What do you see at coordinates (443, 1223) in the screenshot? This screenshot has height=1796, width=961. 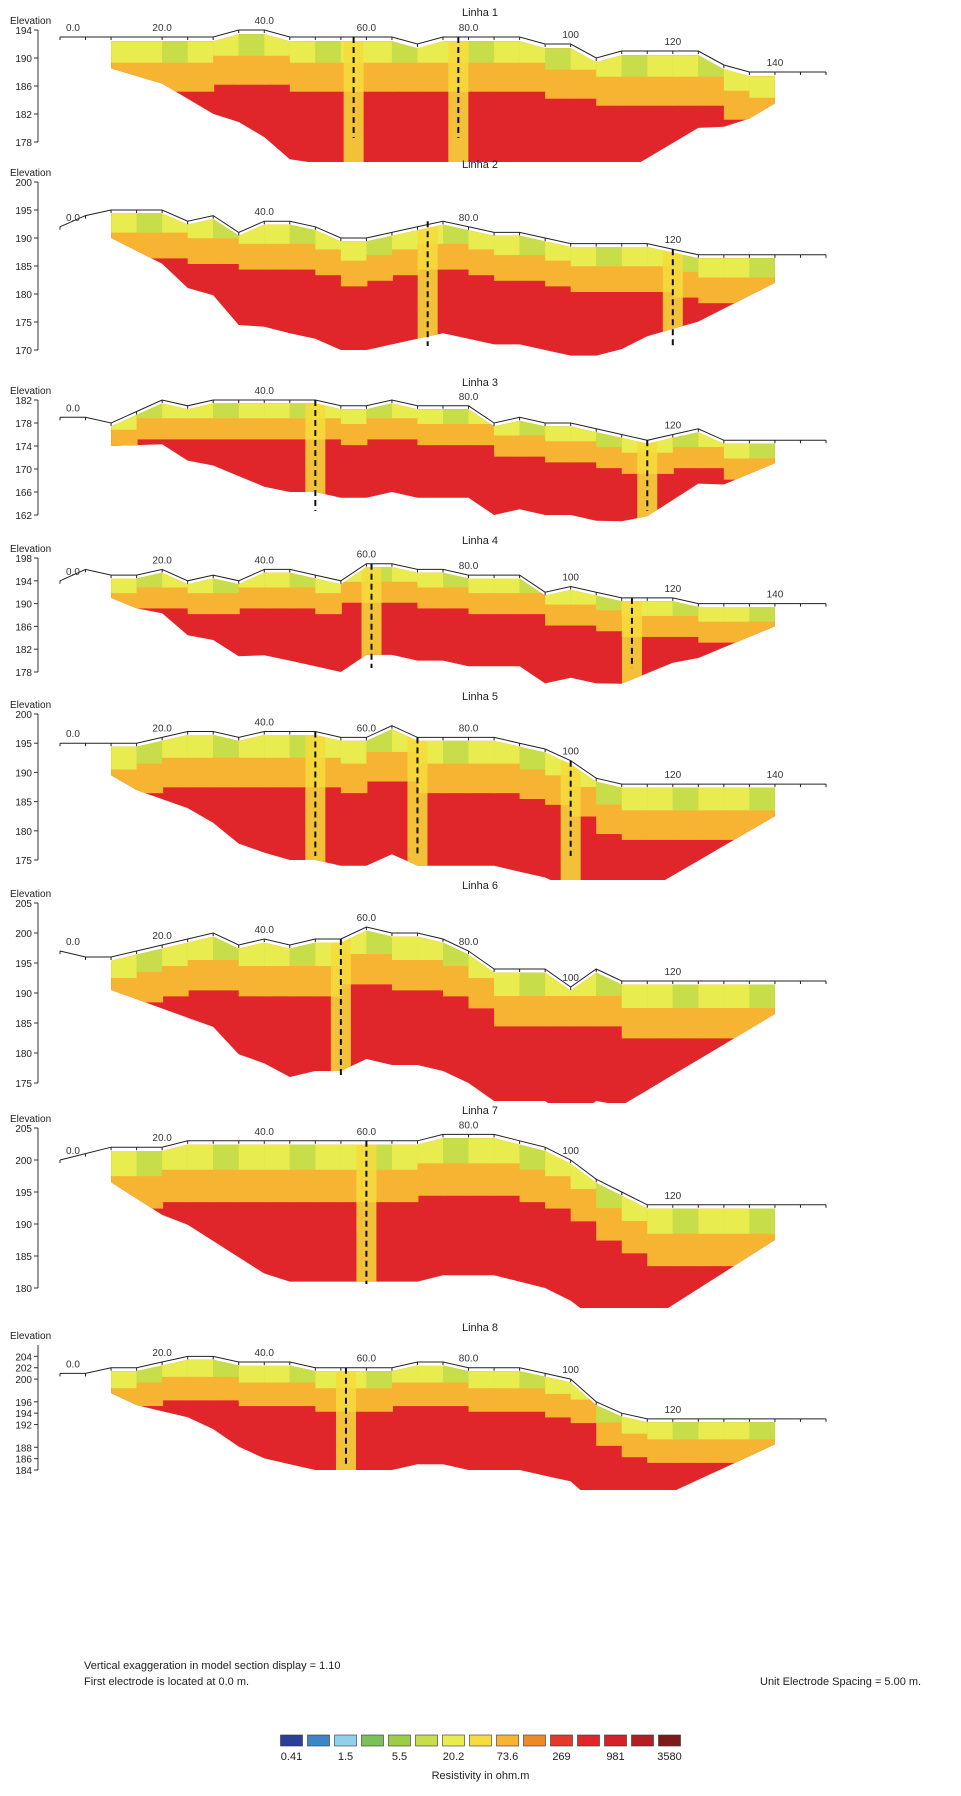 I see `deep-layer` at bounding box center [443, 1223].